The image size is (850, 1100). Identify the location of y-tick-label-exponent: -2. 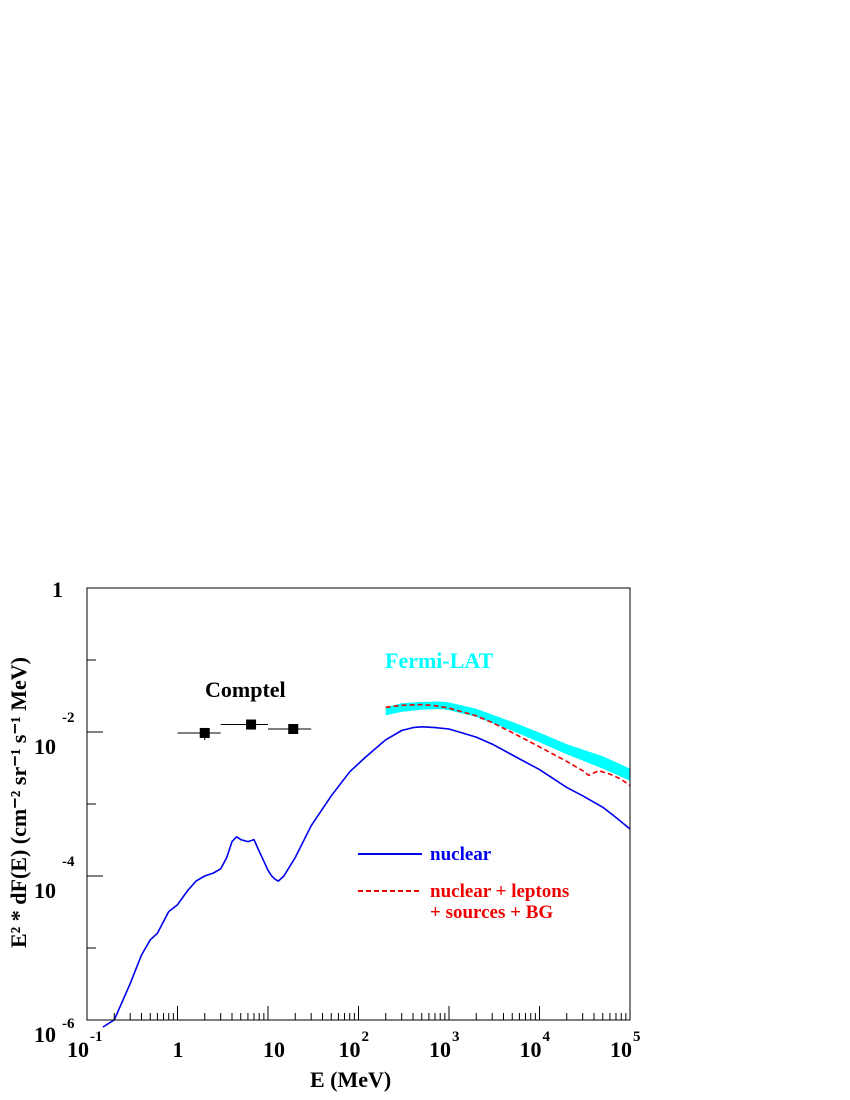
(68, 718).